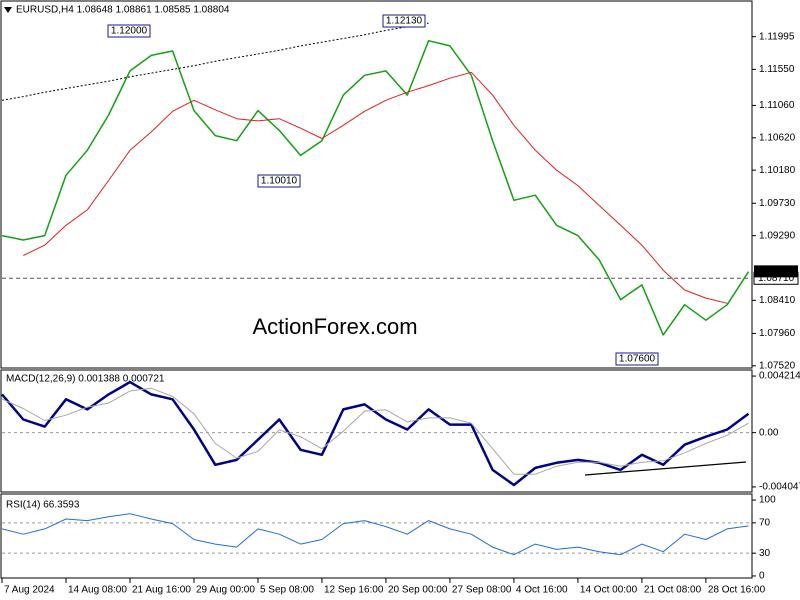  What do you see at coordinates (765, 522) in the screenshot?
I see `y-tick-label: 70` at bounding box center [765, 522].